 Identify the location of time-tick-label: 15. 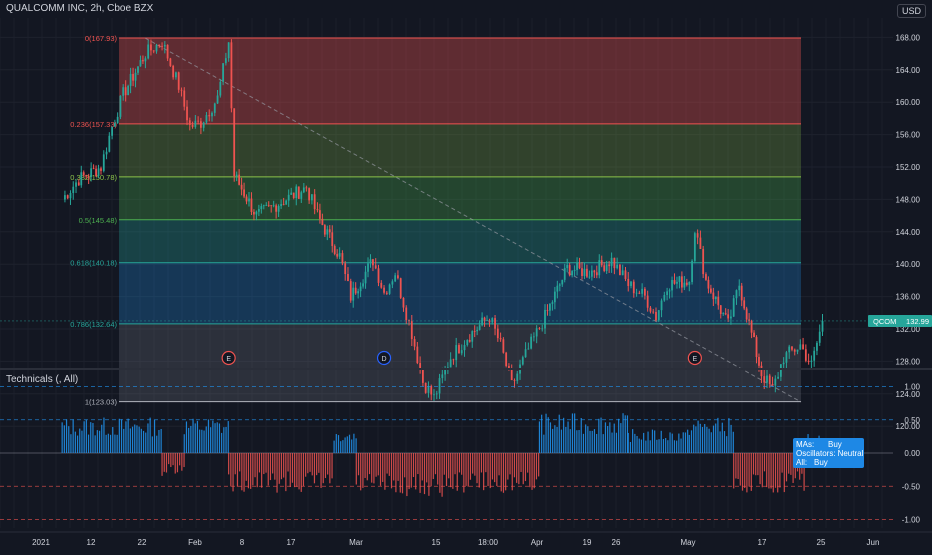
(436, 542).